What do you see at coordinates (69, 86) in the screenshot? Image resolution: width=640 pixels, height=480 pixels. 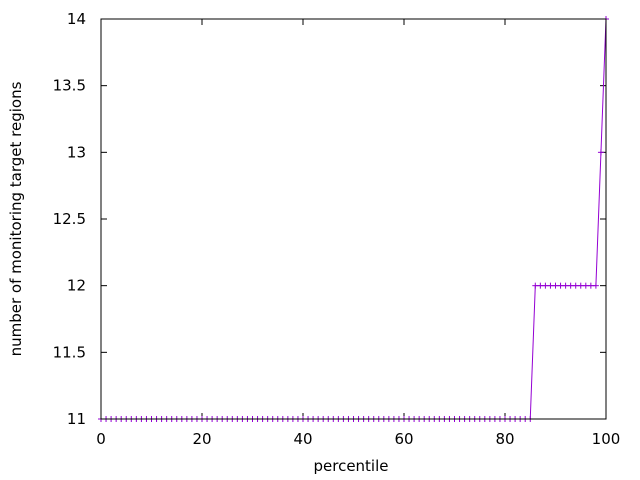 I see `y-tick-label: 13.5` at bounding box center [69, 86].